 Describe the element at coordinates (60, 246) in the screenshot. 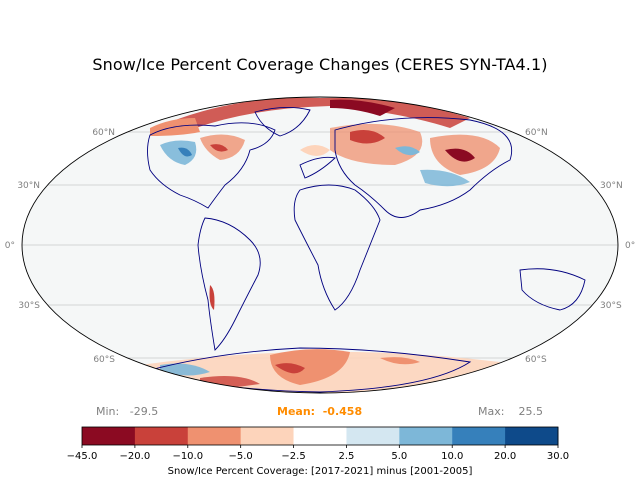

I see `latitude-labels-left: 60°N 30°N 0° 30°S 60°S` at that location.